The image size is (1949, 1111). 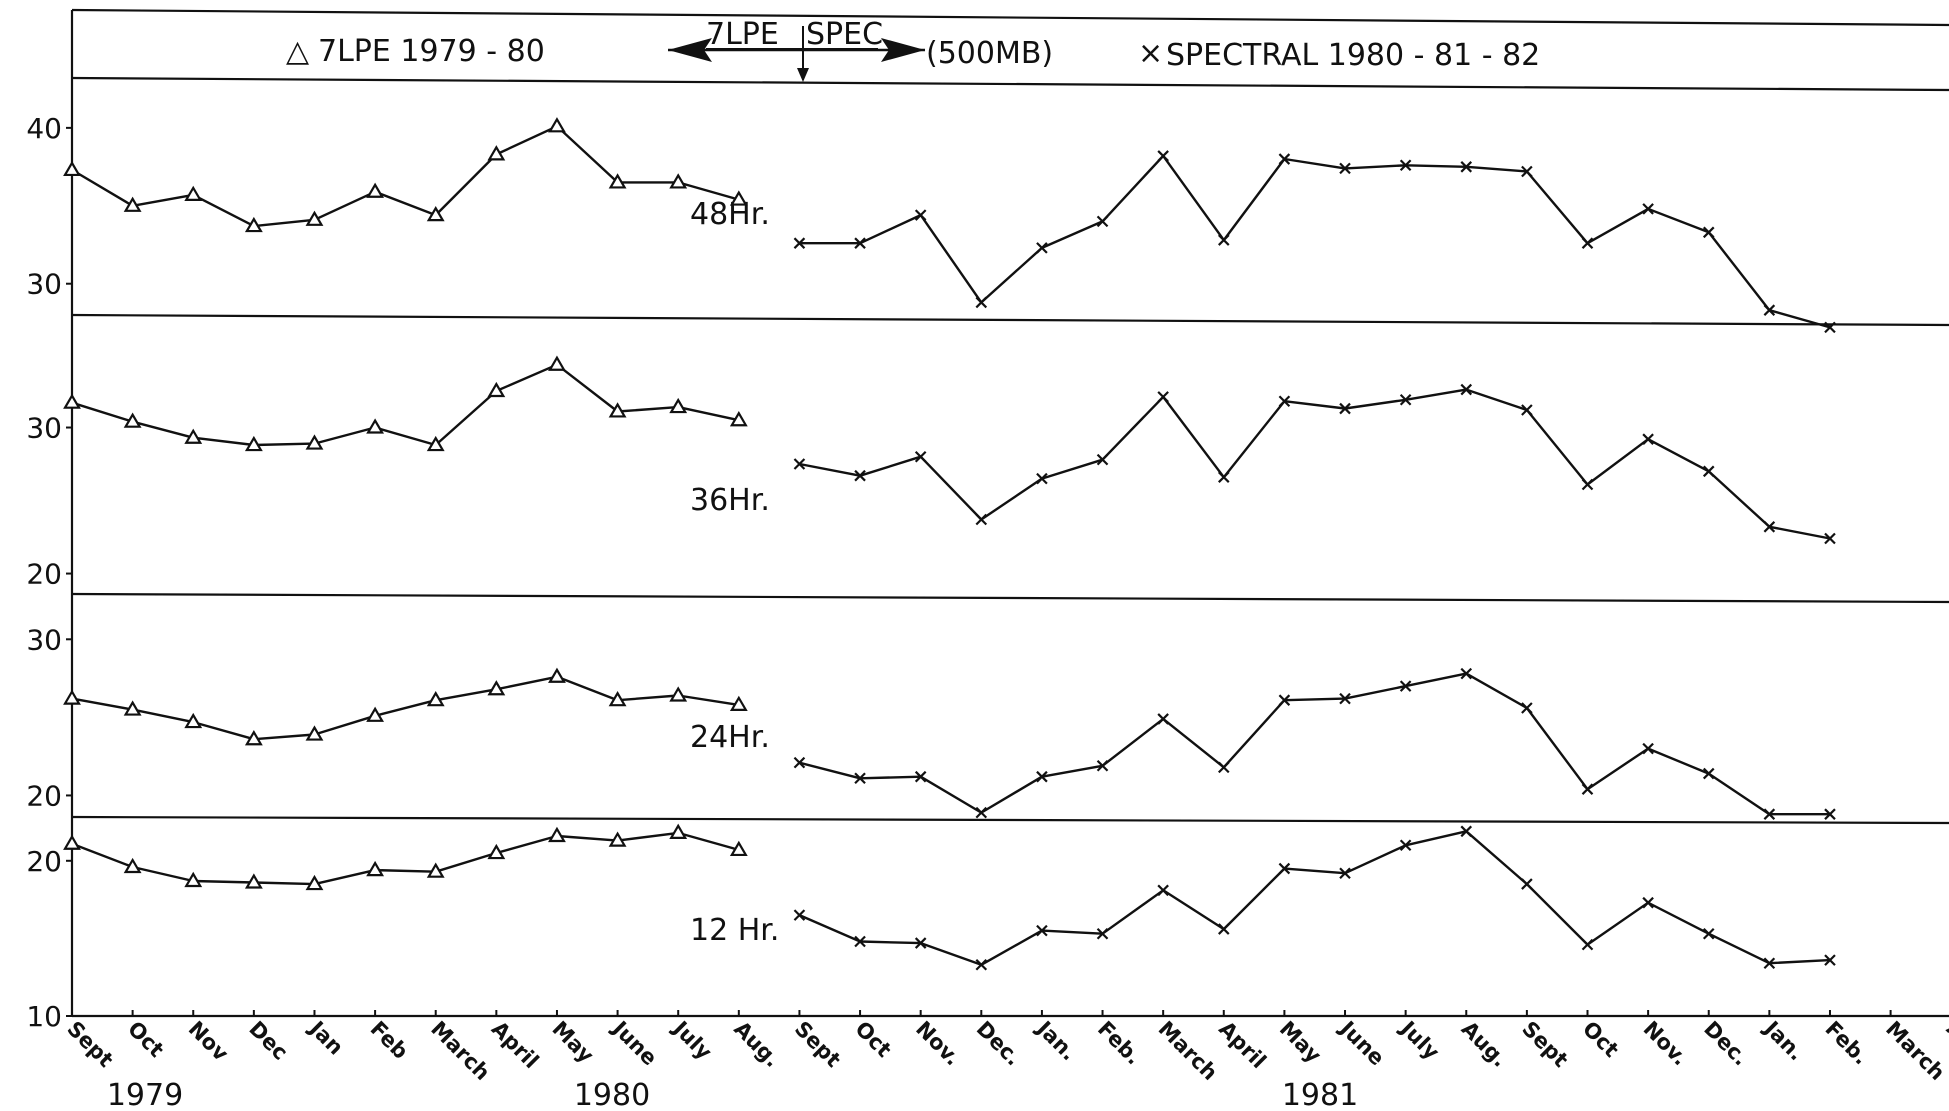 What do you see at coordinates (873, 1039) in the screenshot?
I see `x-tick-label: Oct` at bounding box center [873, 1039].